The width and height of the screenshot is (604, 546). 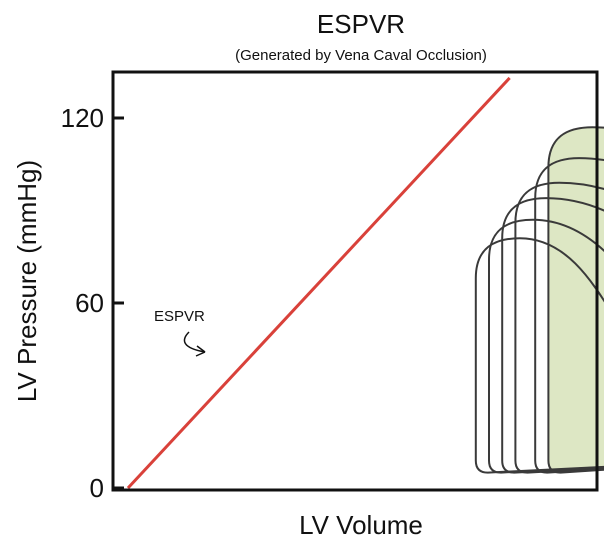 I want to click on pv-loop-L1, so click(x=539, y=355).